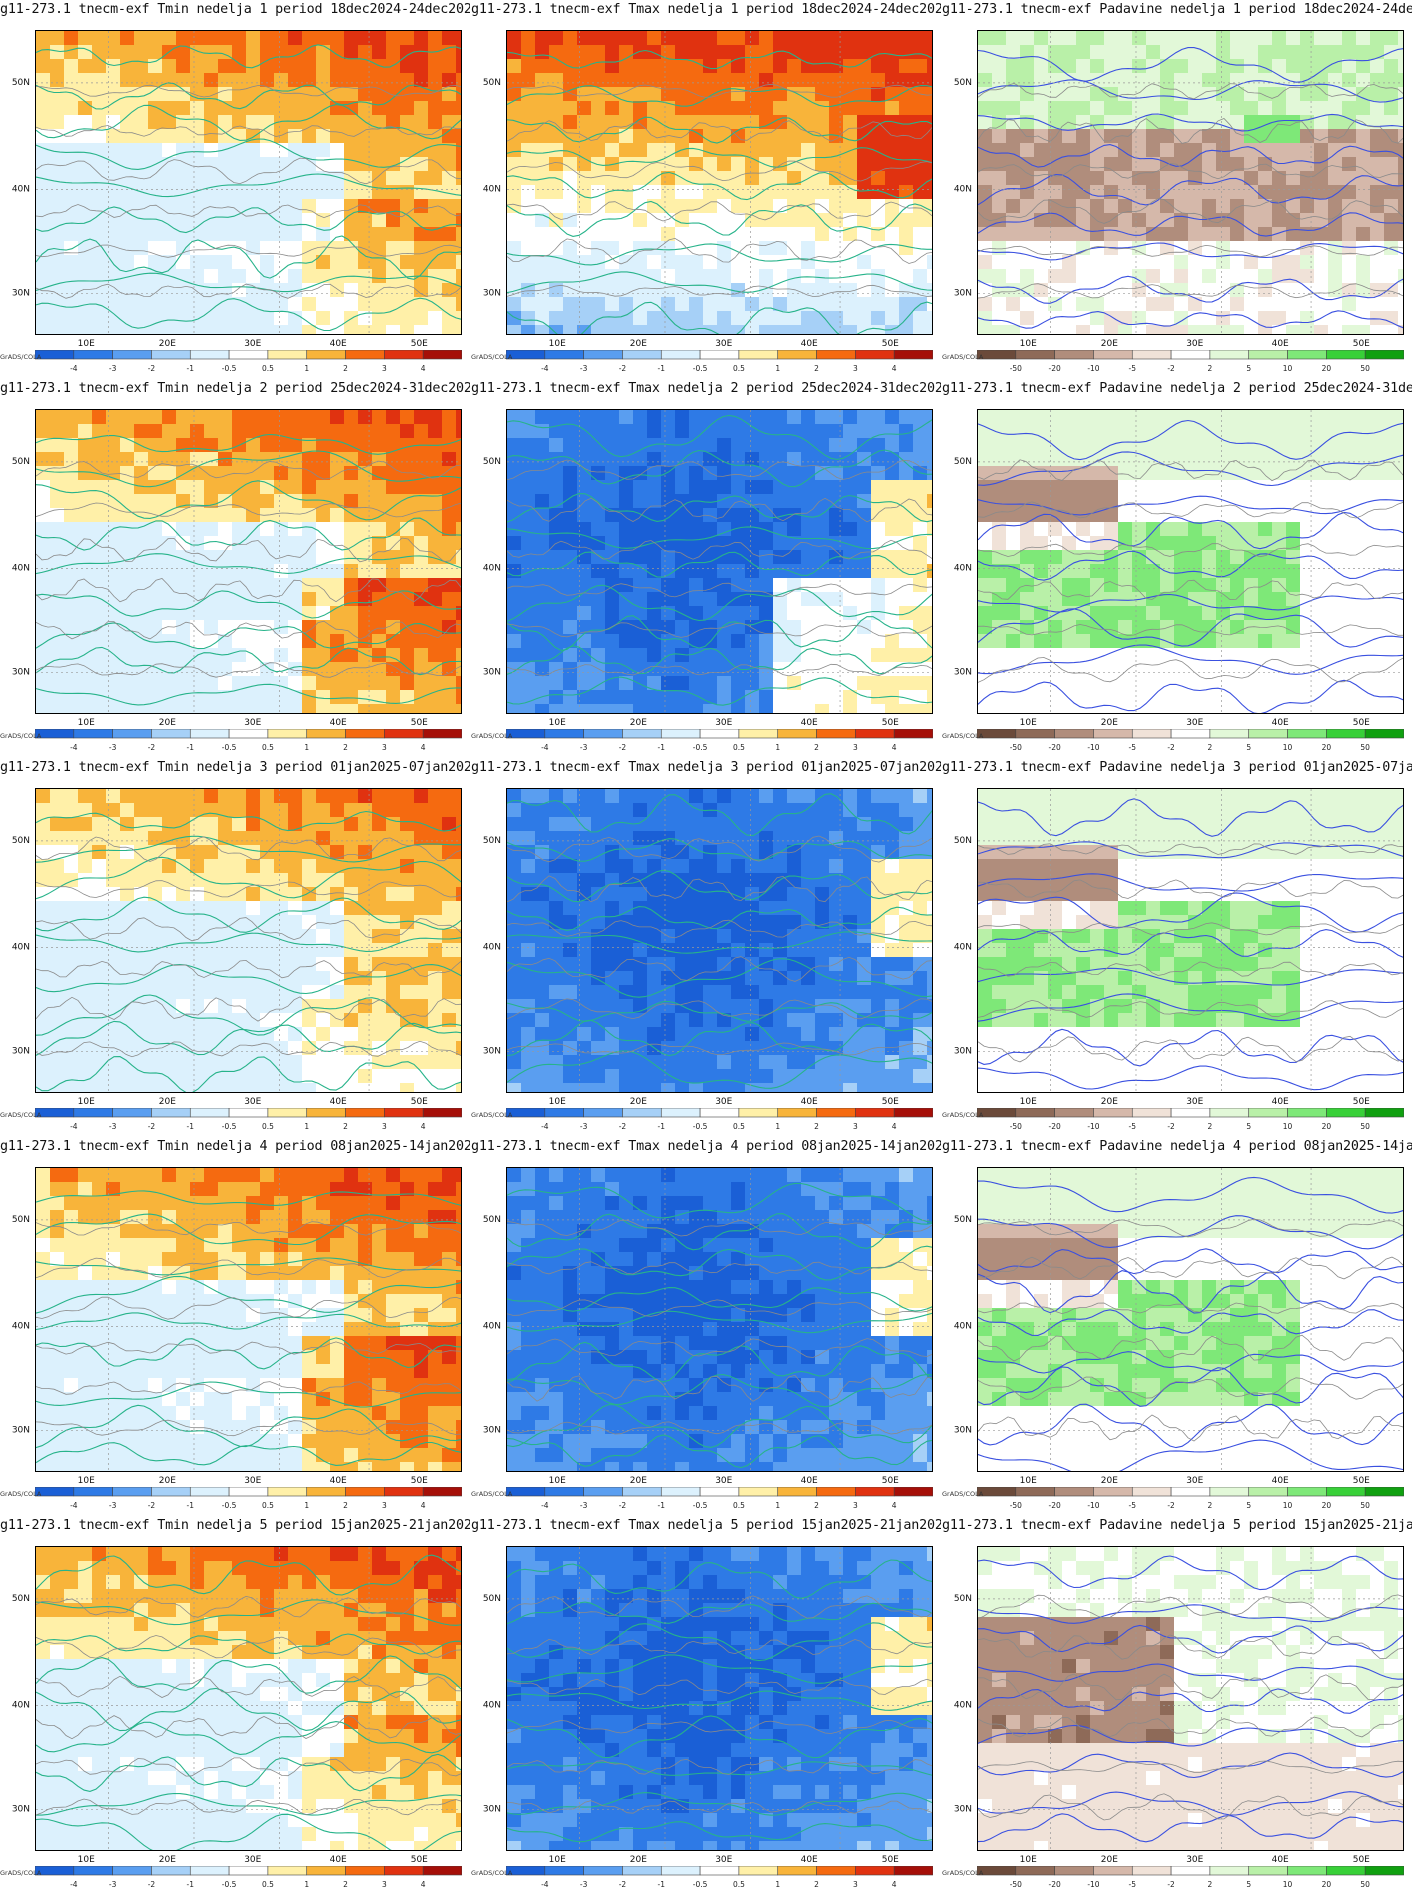  Describe the element at coordinates (1190, 1698) in the screenshot. I see `map-field` at that location.